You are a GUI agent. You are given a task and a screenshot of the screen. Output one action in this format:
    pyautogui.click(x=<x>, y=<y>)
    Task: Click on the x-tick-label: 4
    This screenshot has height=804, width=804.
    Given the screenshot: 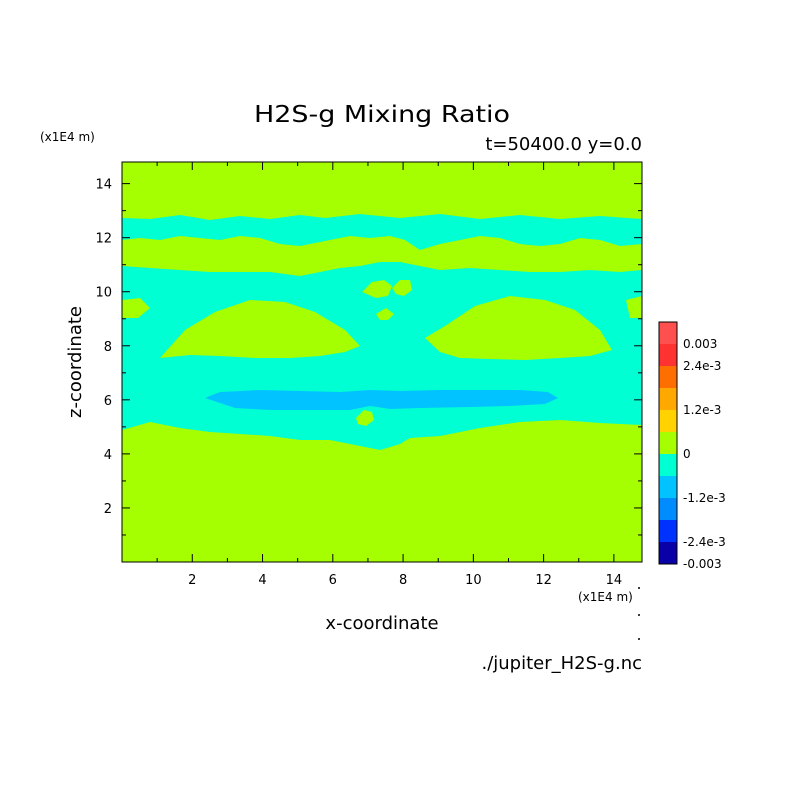 What is the action you would take?
    pyautogui.click(x=262, y=580)
    